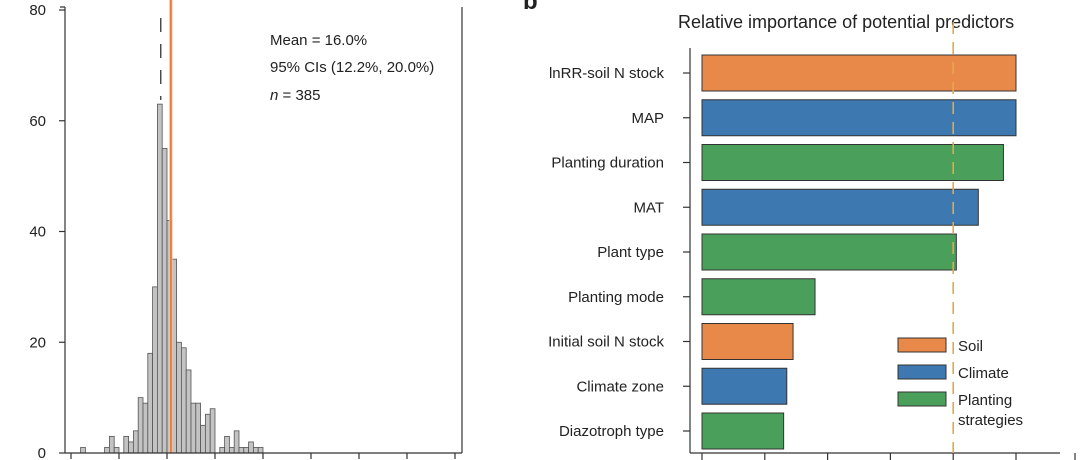  Describe the element at coordinates (263, 456) in the screenshot. I see `histogram-x-ticks` at that location.